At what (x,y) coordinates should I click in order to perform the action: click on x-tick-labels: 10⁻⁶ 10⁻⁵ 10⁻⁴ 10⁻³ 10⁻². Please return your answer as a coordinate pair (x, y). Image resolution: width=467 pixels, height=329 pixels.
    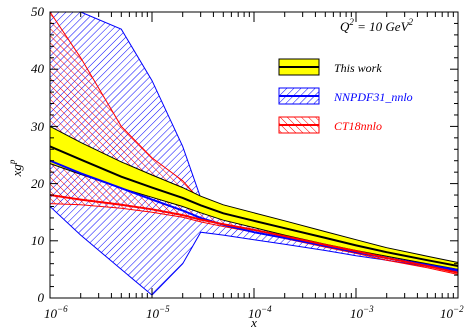
    Looking at the image, I should click on (254, 312).